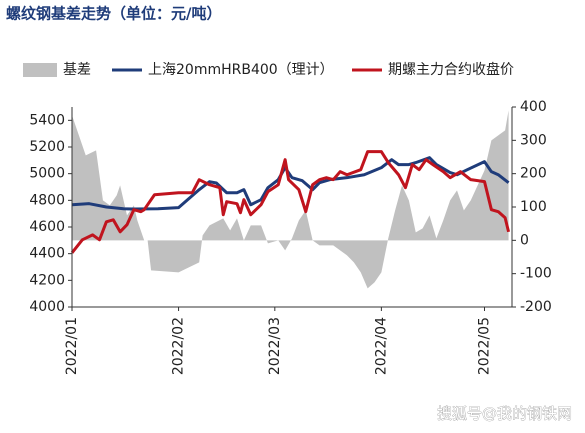  I want to click on y2-tick-label: 400, so click(533, 107).